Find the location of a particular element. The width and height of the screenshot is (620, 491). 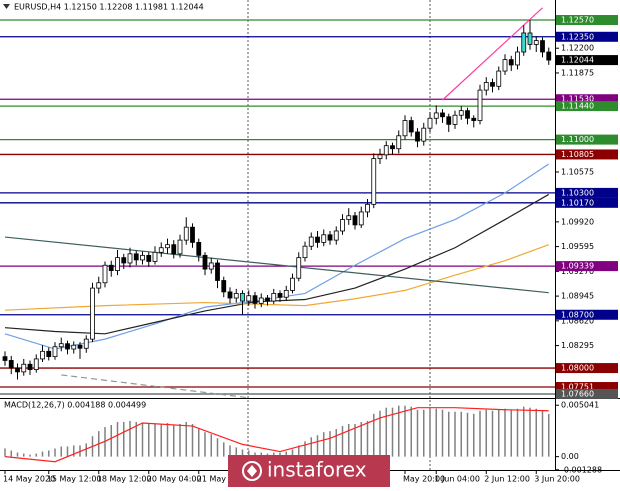

y-tick-label: 1.09270 is located at coordinates (577, 271).